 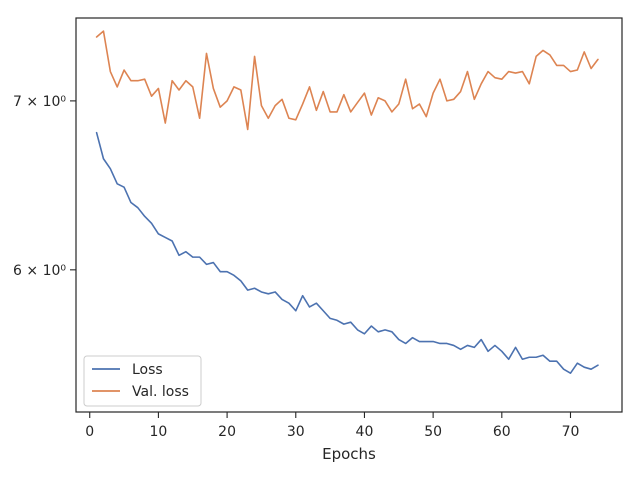 I want to click on legend: Loss Val. loss, so click(x=142, y=381).